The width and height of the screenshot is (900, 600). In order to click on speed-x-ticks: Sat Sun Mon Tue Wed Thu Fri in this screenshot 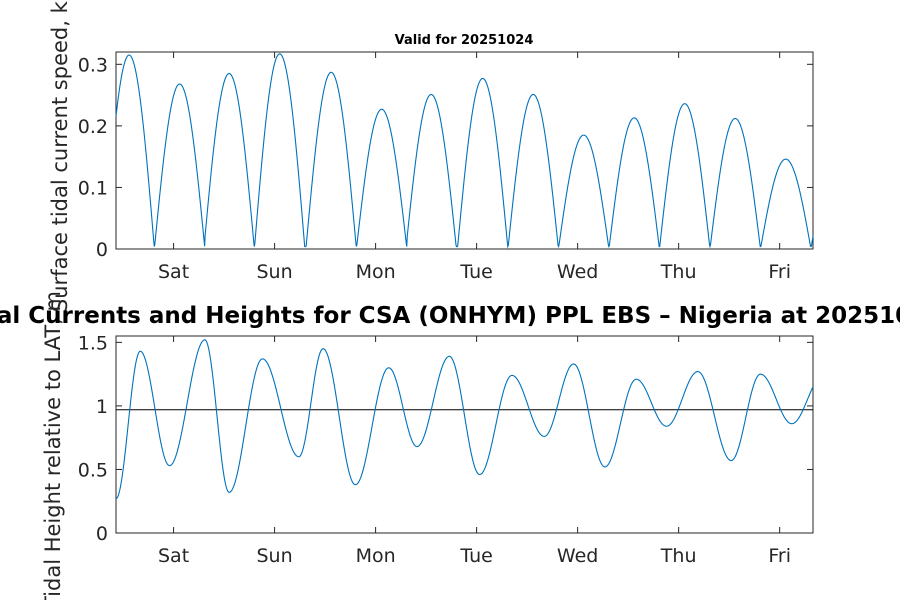, I will do `click(474, 272)`.